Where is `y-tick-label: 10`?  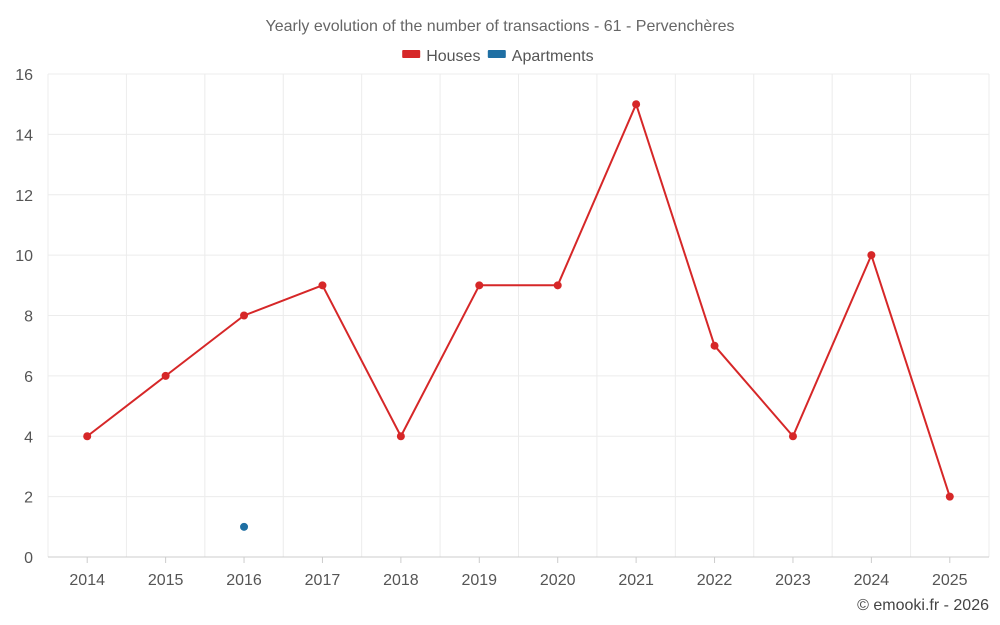
y-tick-label: 10 is located at coordinates (24, 256).